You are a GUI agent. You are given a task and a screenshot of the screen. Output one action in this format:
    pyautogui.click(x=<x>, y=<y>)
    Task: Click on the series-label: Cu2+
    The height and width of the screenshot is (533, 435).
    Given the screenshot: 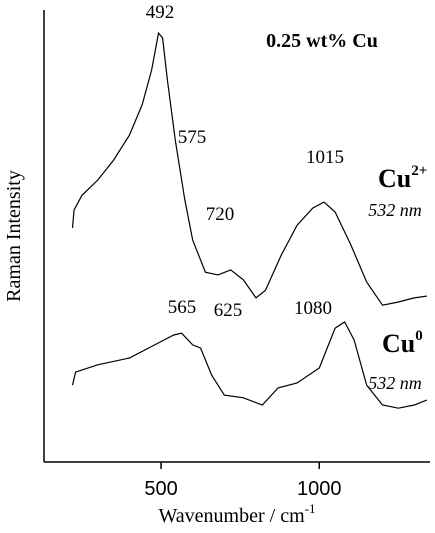 What is the action you would take?
    pyautogui.click(x=402, y=178)
    